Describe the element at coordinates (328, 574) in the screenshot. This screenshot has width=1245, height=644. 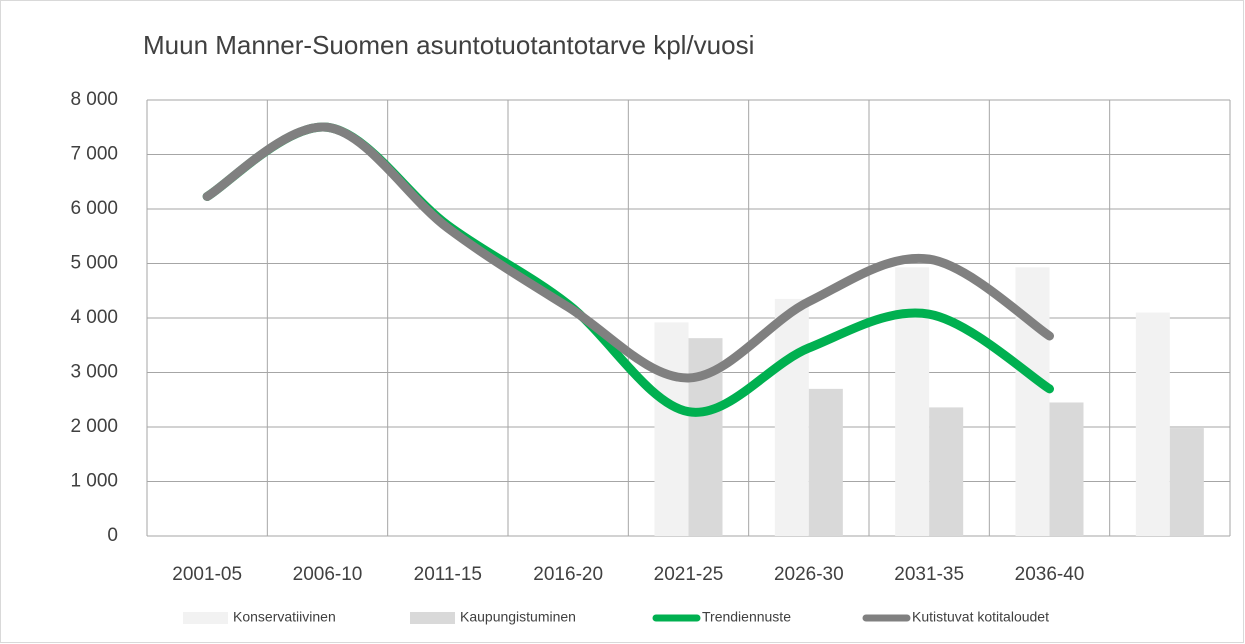
I see `x-tick-label: 2006-10` at that location.